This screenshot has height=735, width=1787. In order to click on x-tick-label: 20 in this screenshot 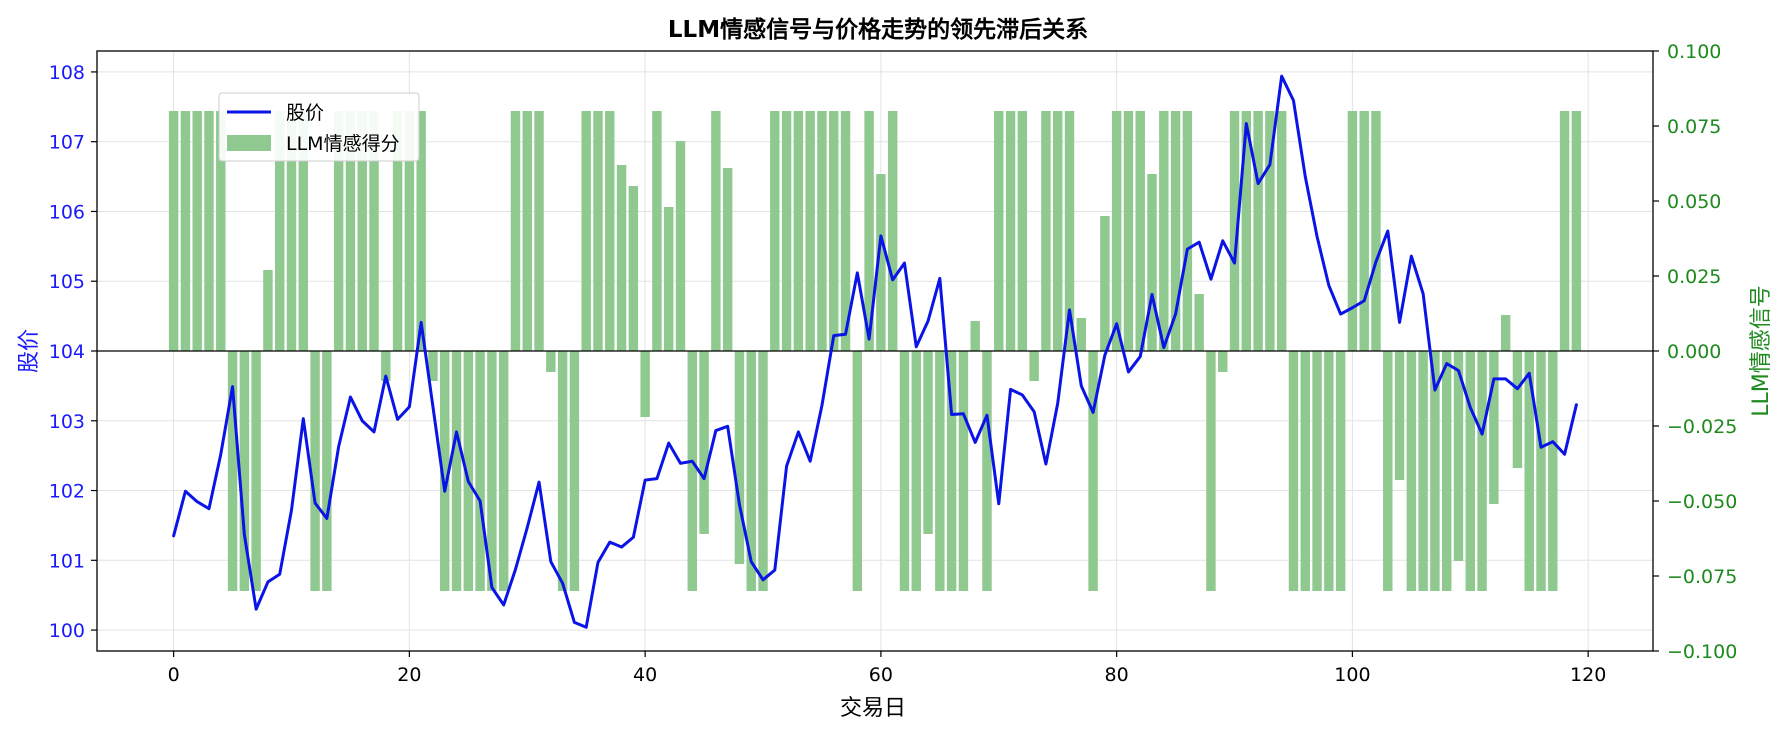, I will do `click(409, 675)`.